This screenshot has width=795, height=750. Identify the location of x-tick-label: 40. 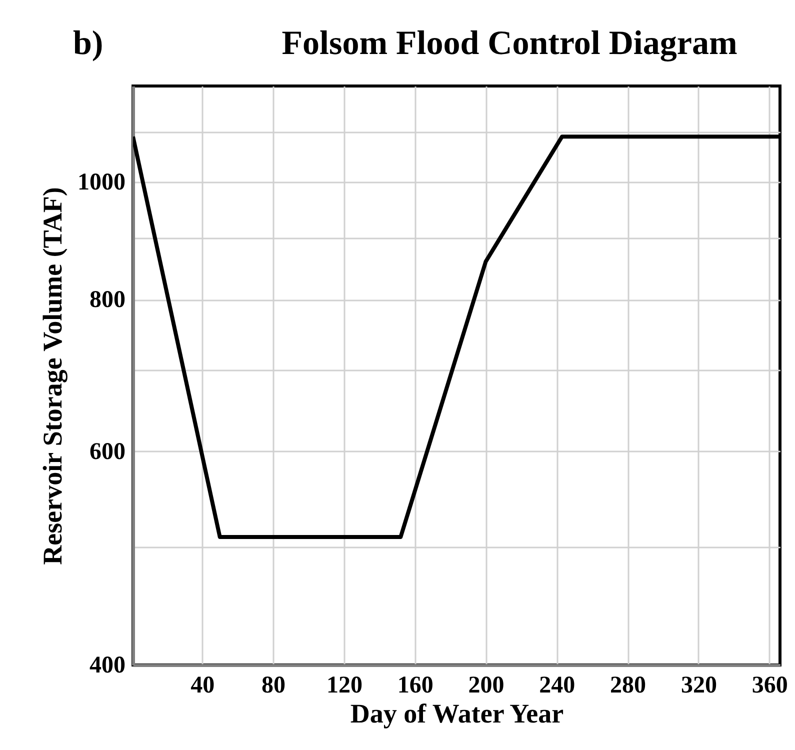
(202, 685).